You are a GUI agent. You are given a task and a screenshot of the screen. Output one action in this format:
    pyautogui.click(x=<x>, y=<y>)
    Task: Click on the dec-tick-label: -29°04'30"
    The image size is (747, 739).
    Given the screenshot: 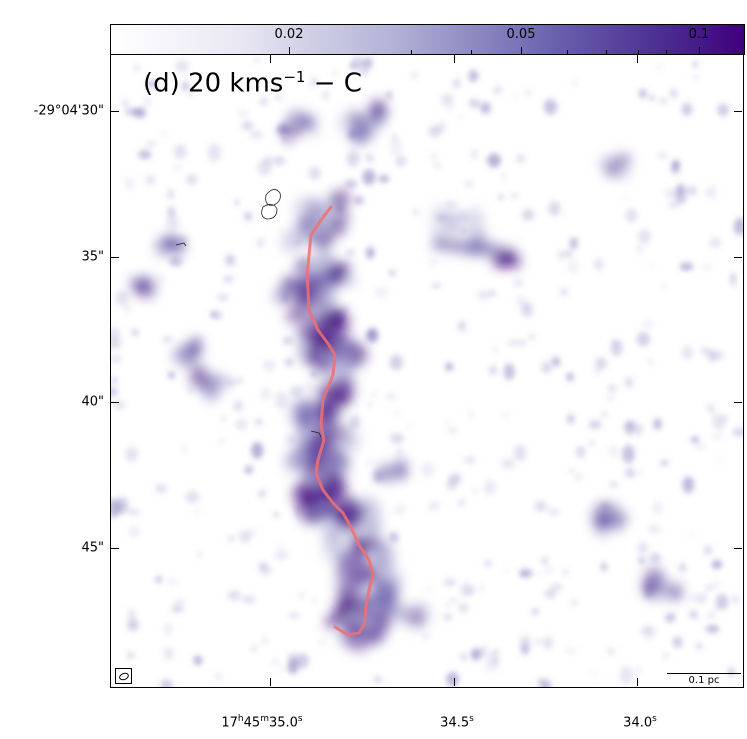 What is the action you would take?
    pyautogui.click(x=68, y=111)
    